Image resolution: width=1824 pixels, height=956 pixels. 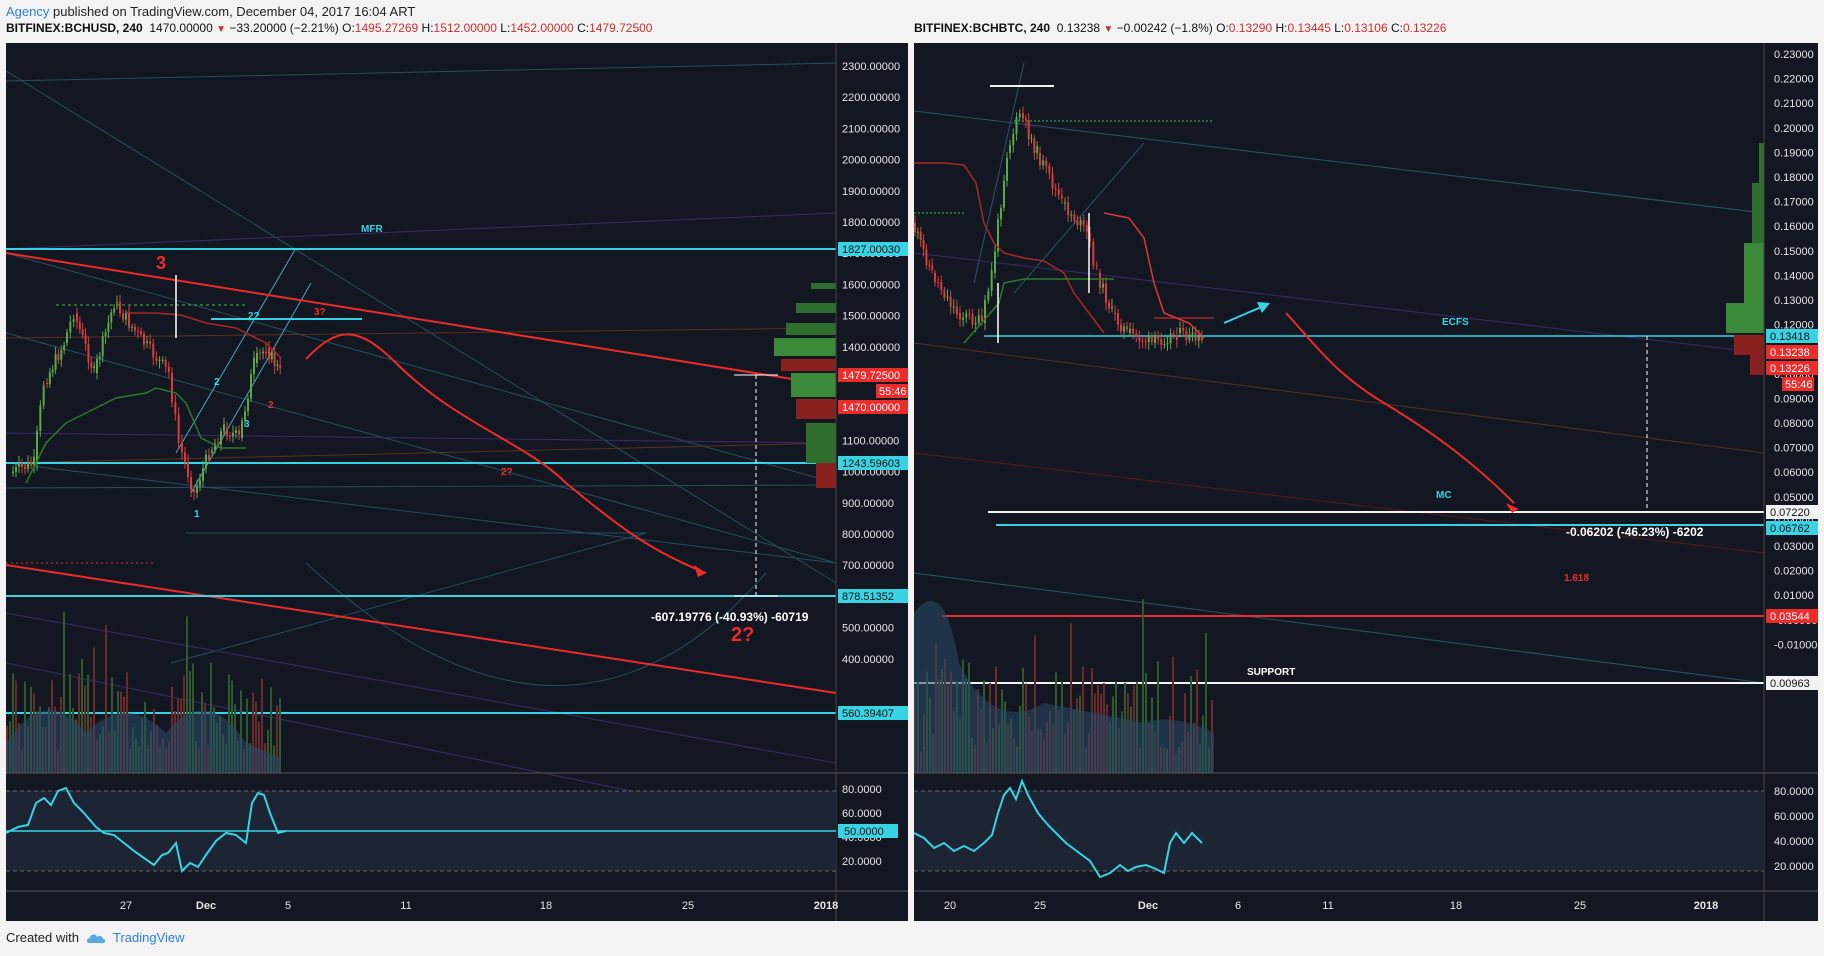 What do you see at coordinates (1794, 301) in the screenshot?
I see `right-price-tick: 0.13000` at bounding box center [1794, 301].